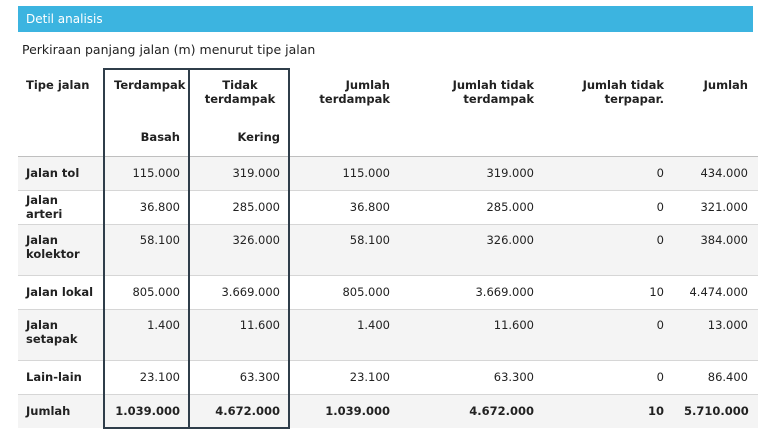  What do you see at coordinates (716, 206) in the screenshot?
I see `cell-jumlah: 321.000` at bounding box center [716, 206].